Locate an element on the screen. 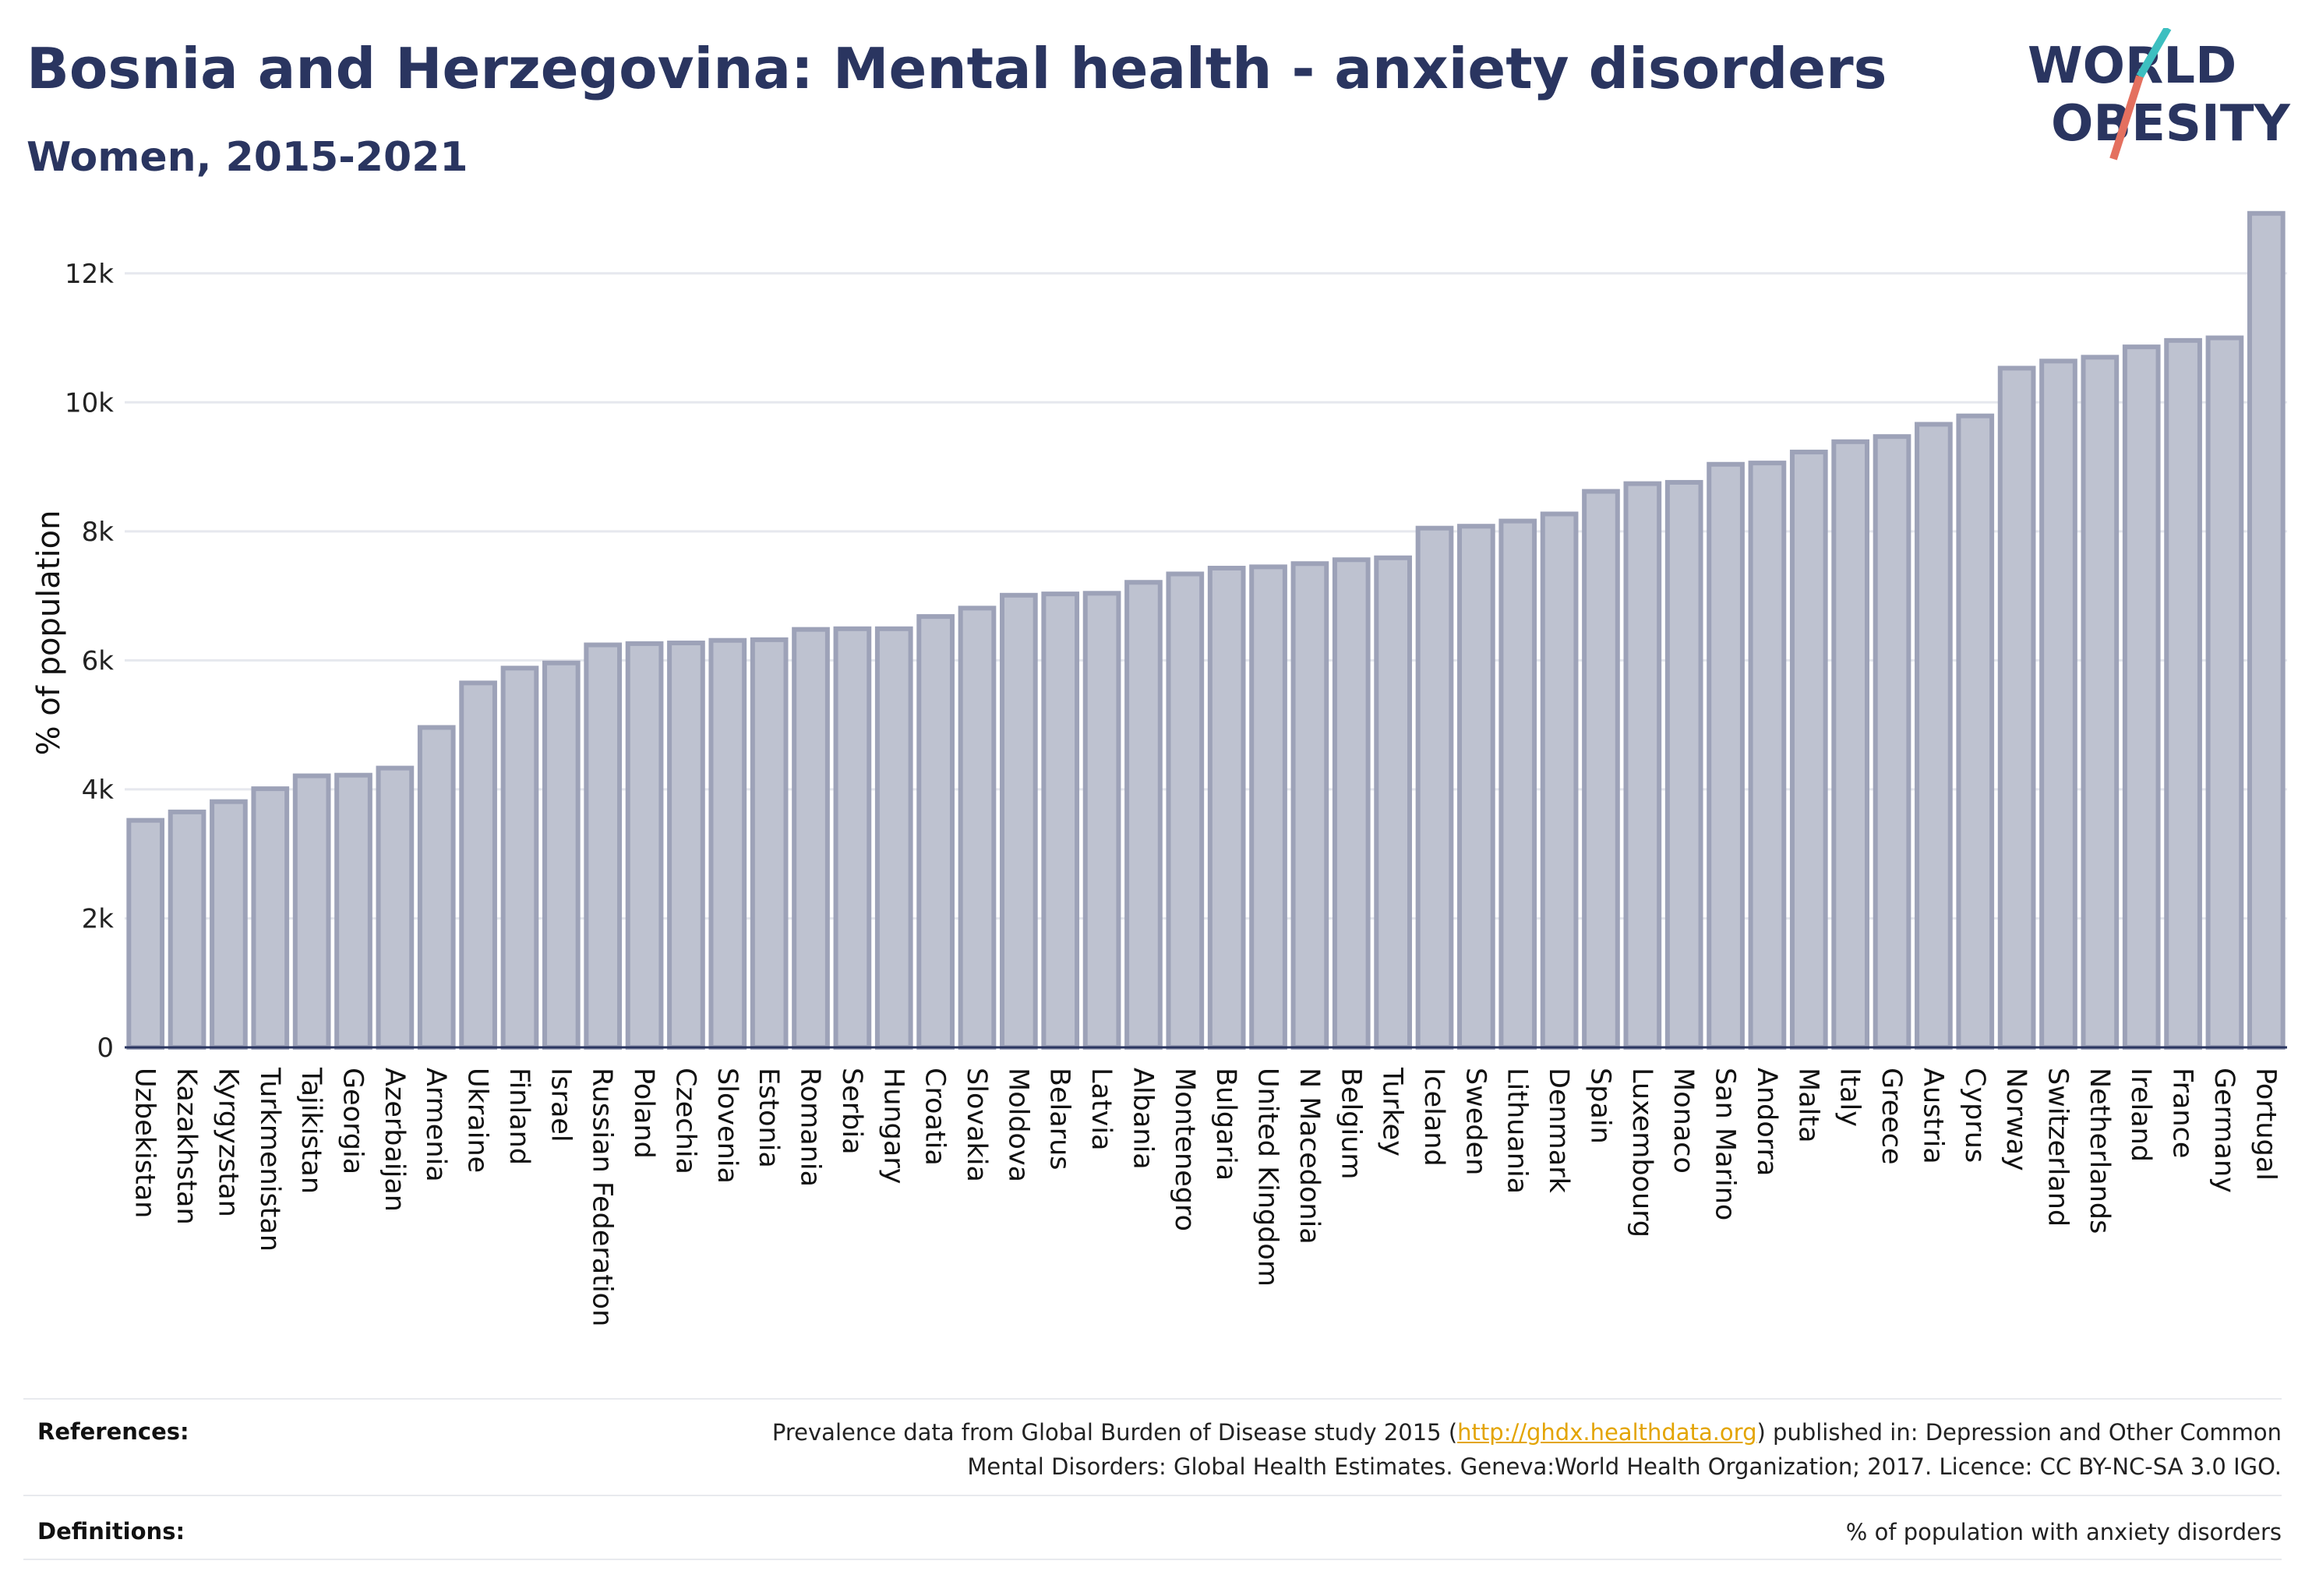 The image size is (2305, 1596). x-tick-label: Belarus is located at coordinates (1059, 1119).